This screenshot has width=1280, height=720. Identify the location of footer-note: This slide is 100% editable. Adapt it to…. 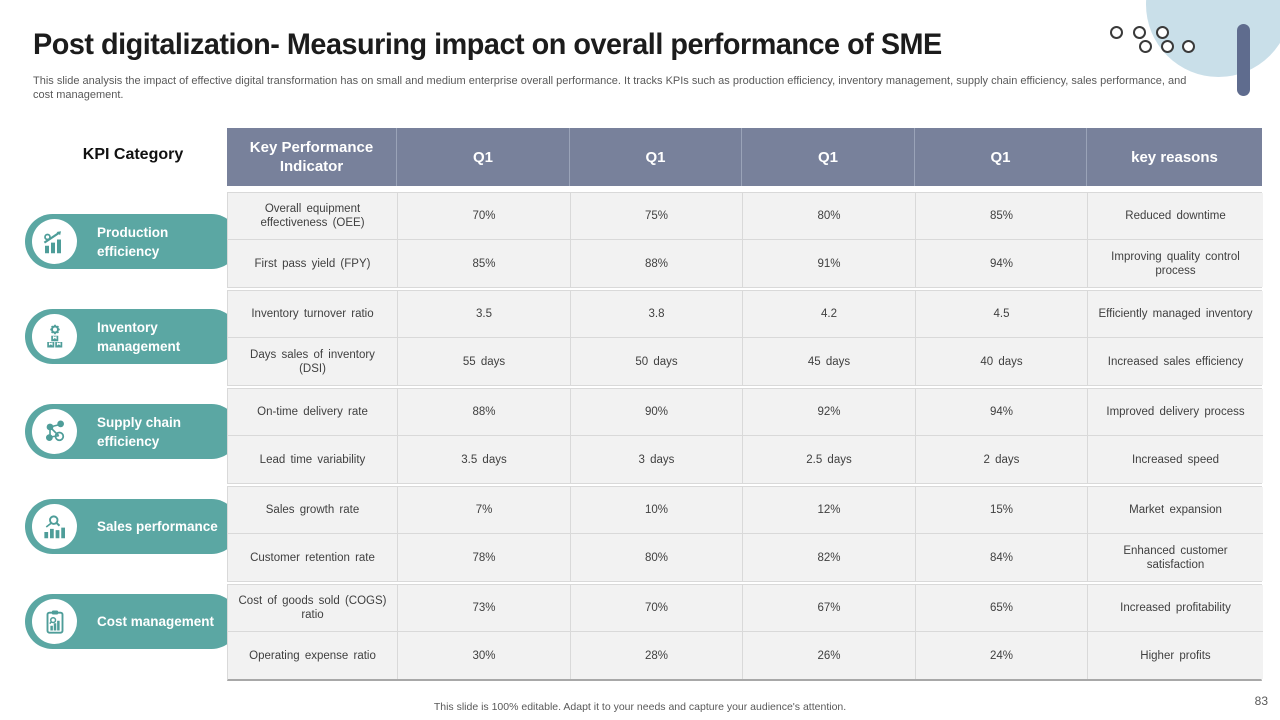
(640, 707).